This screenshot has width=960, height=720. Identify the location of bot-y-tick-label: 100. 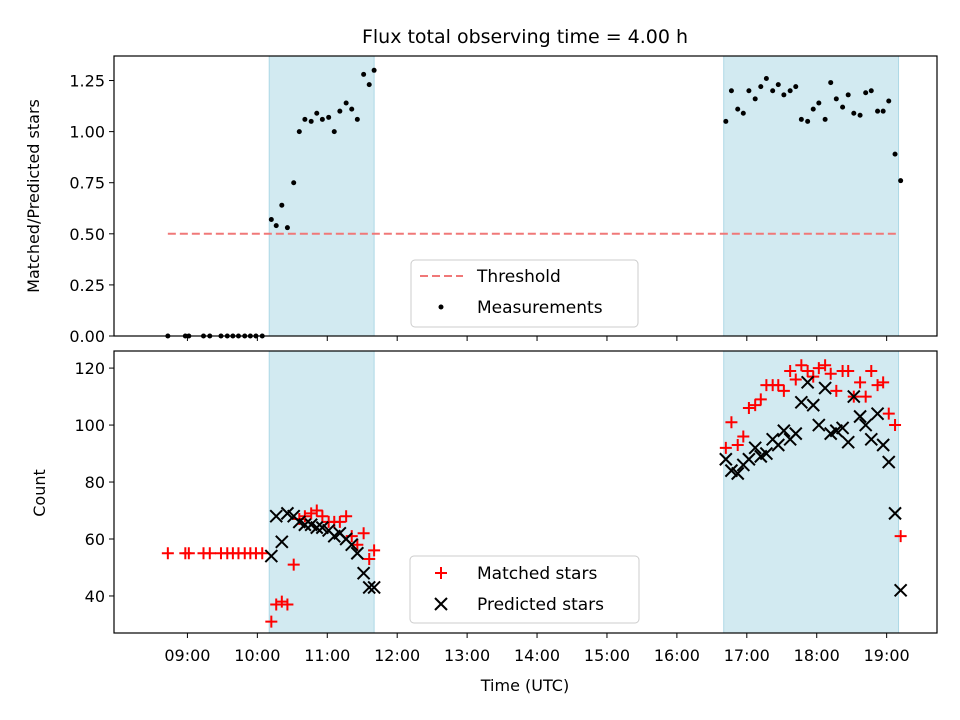
(89, 425).